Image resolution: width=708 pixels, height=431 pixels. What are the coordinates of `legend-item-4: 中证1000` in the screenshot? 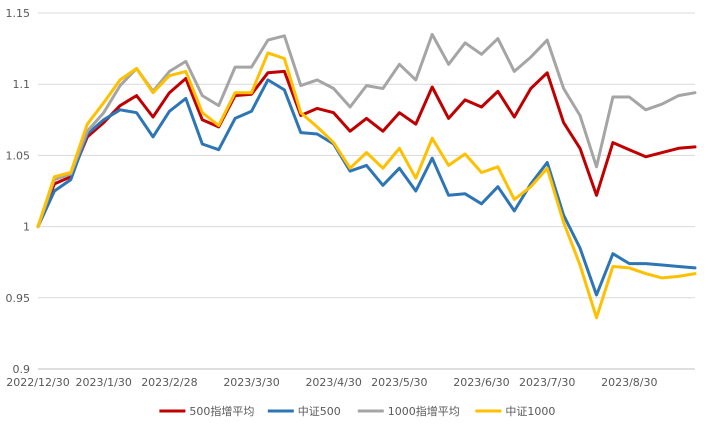 It's located at (515, 411).